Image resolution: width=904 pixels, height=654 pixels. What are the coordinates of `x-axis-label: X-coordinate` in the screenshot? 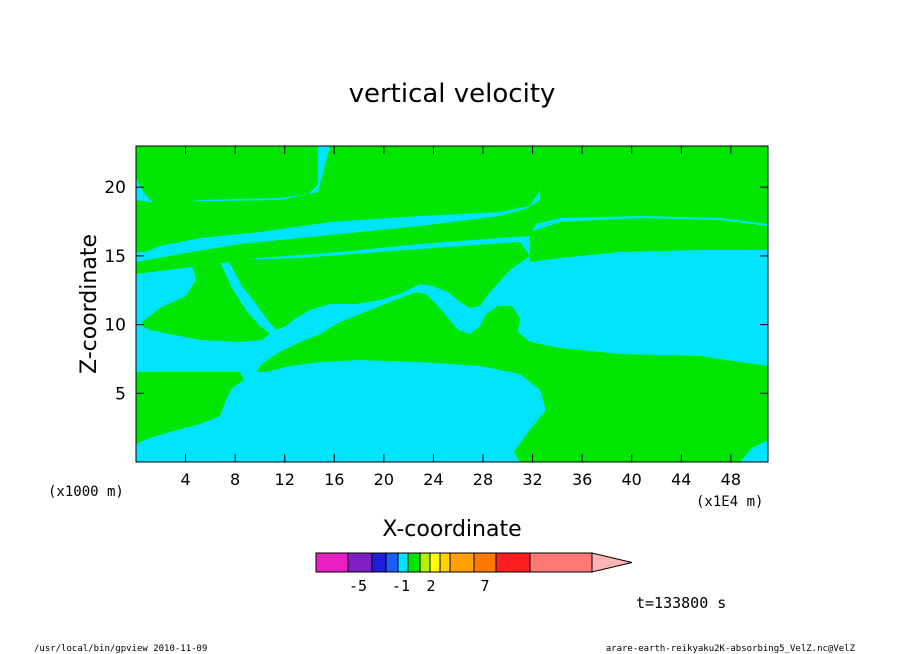 It's located at (451, 529).